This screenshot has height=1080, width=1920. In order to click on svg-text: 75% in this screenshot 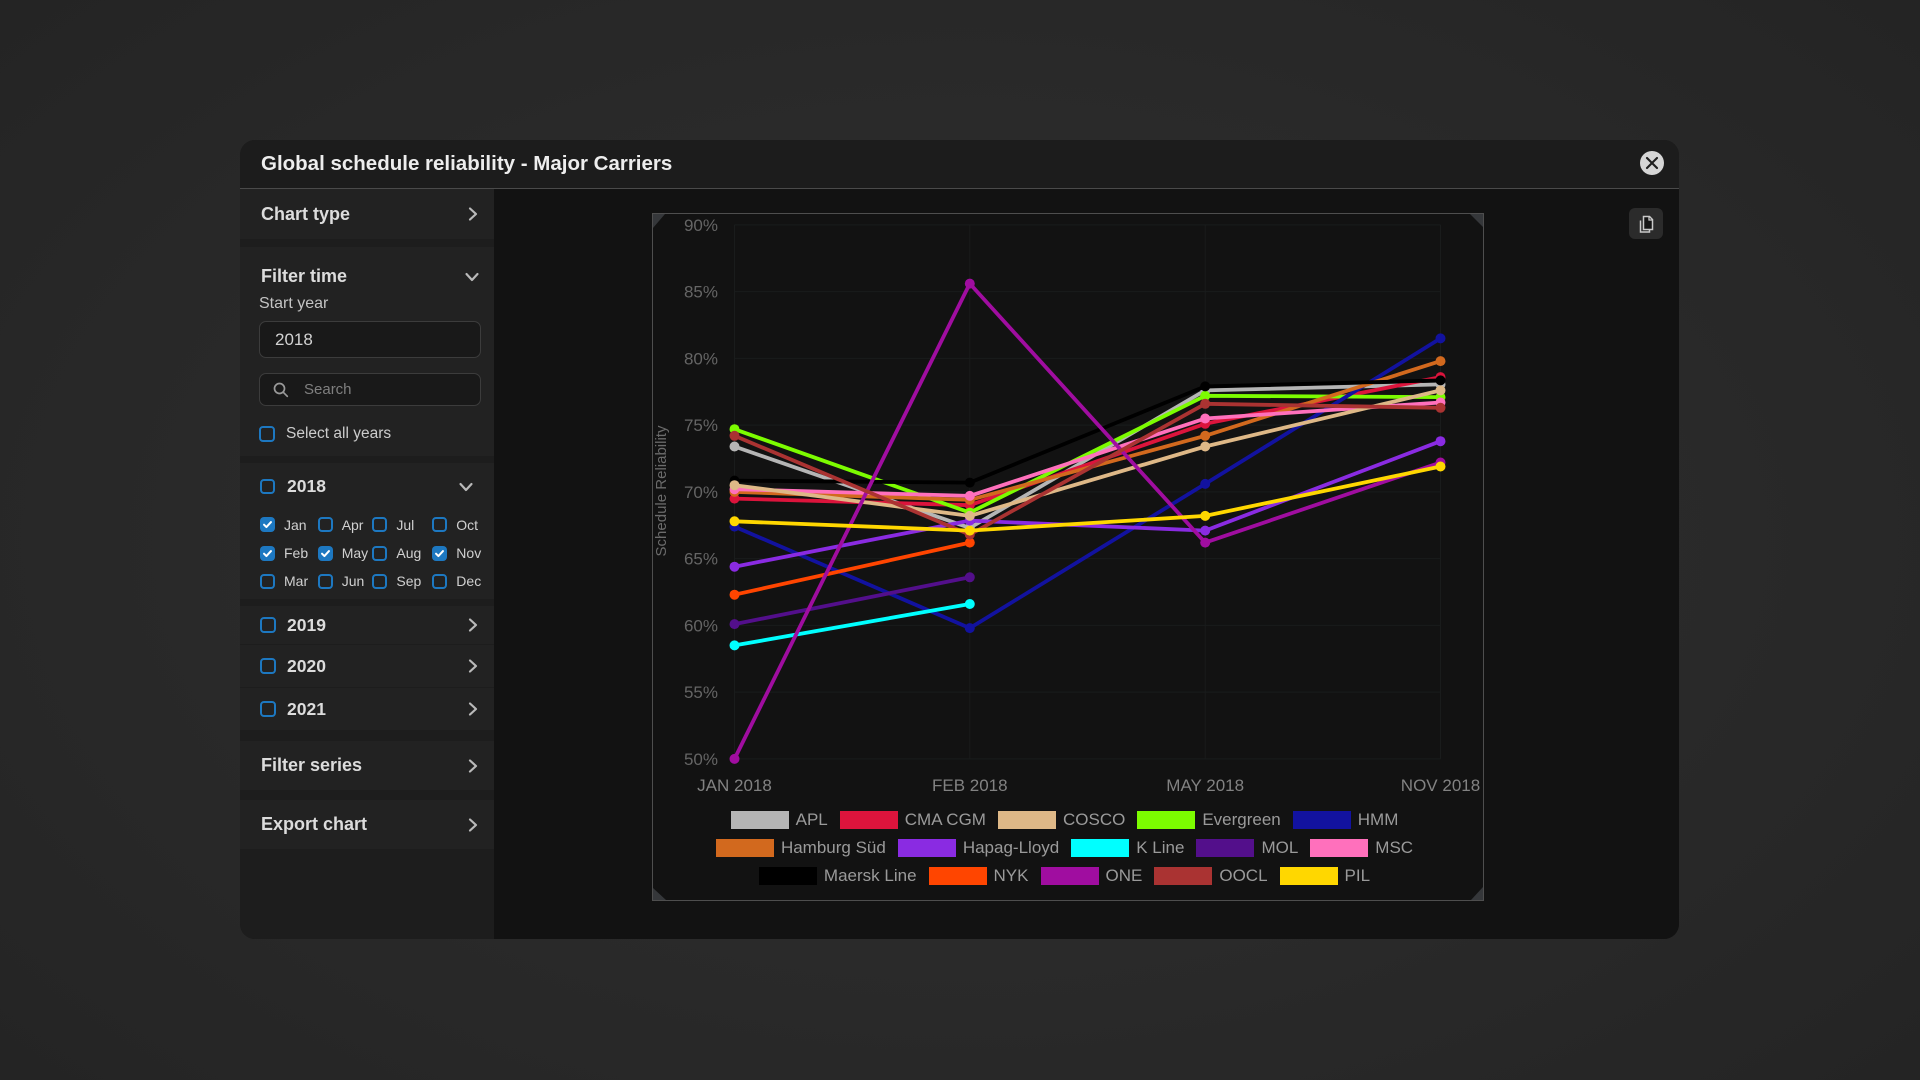, I will do `click(700, 425)`.